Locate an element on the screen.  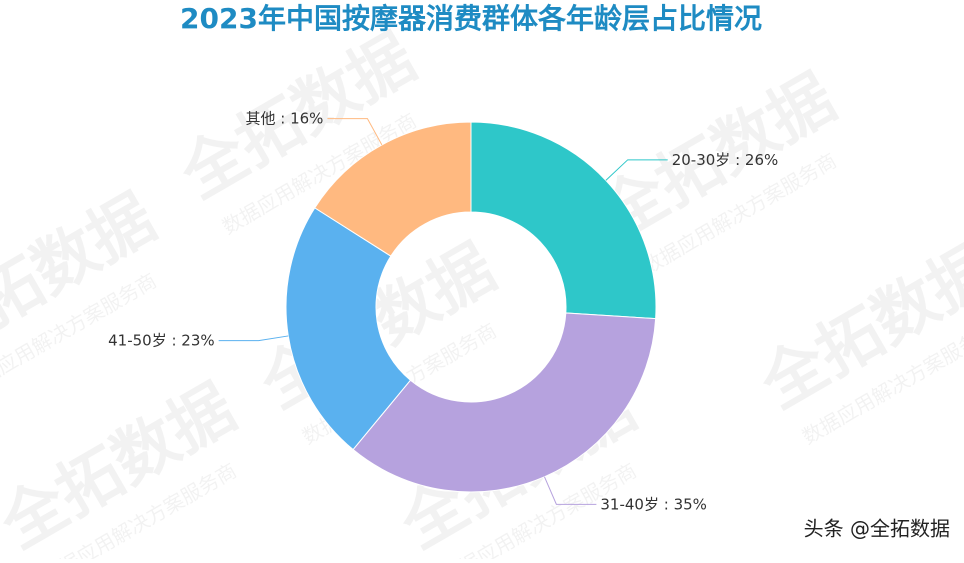
category-name: 41-50岁 is located at coordinates (137, 340).